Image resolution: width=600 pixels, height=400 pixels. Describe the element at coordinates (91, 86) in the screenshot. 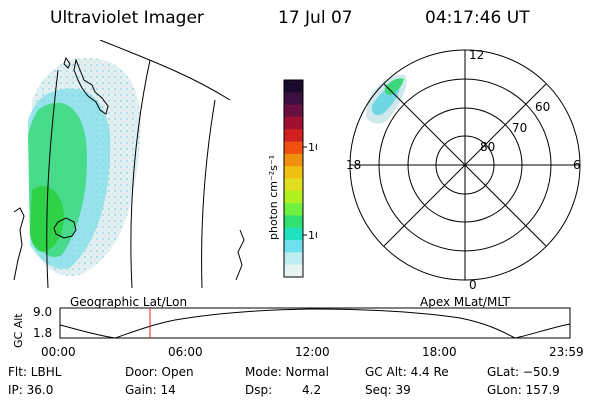

I see `coastline` at that location.